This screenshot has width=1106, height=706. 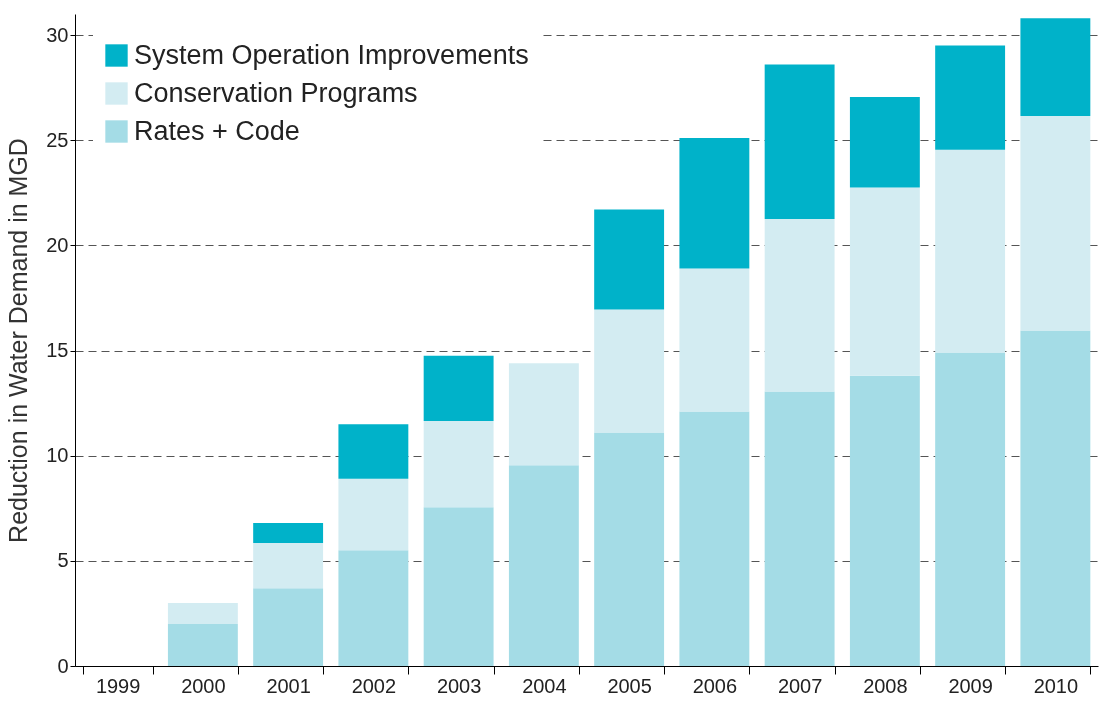 I want to click on x-tick-label: 2002, so click(x=374, y=685).